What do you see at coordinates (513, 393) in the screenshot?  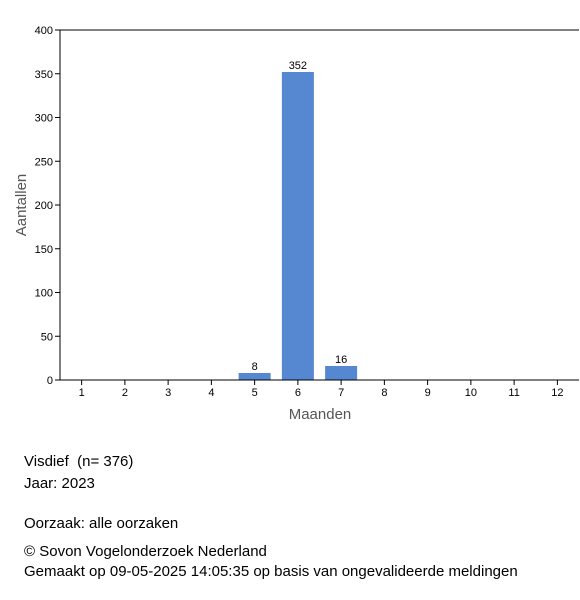 I see `x-tick-label: 11` at bounding box center [513, 393].